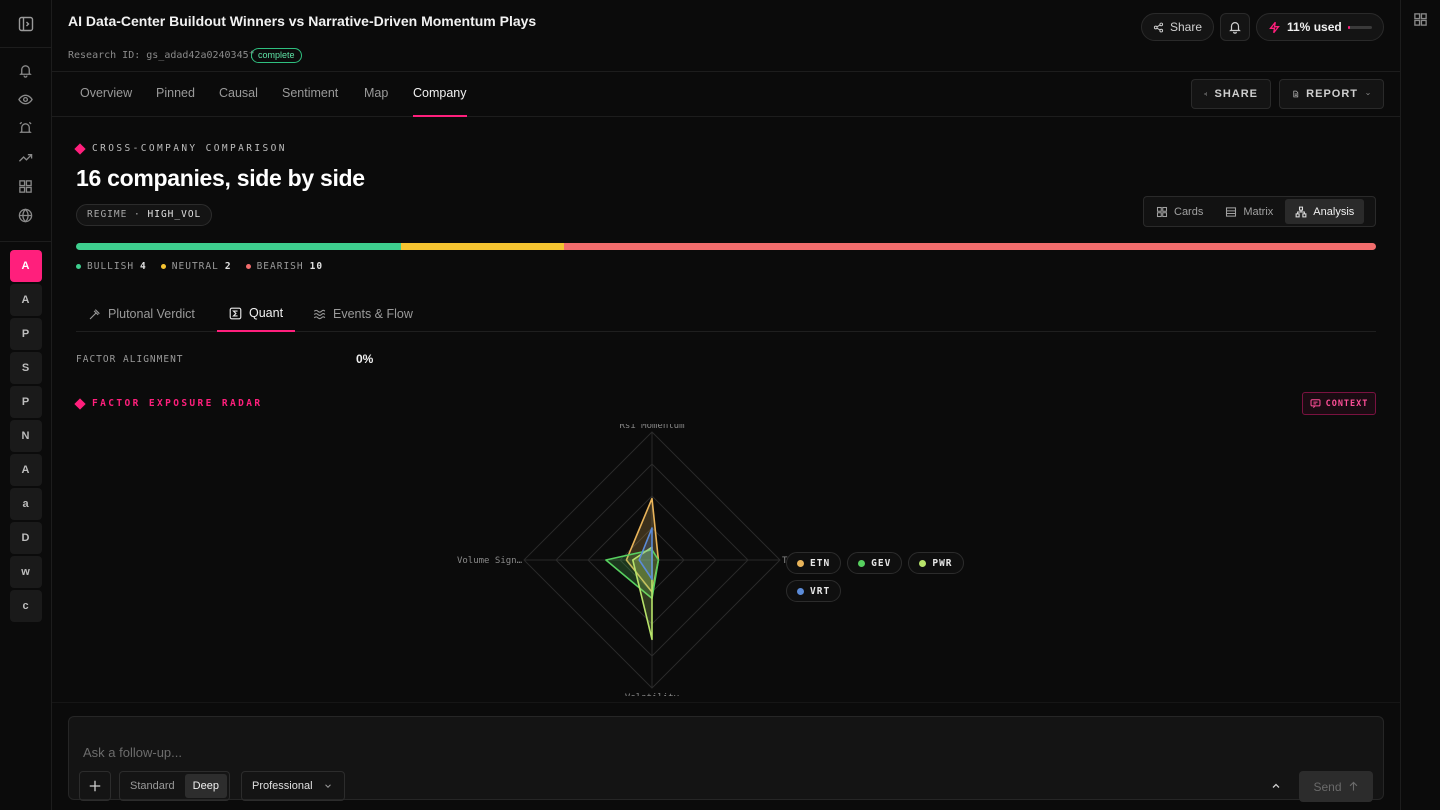 This screenshot has height=810, width=1440. What do you see at coordinates (482, 246) in the screenshot?
I see `neutral-segment` at bounding box center [482, 246].